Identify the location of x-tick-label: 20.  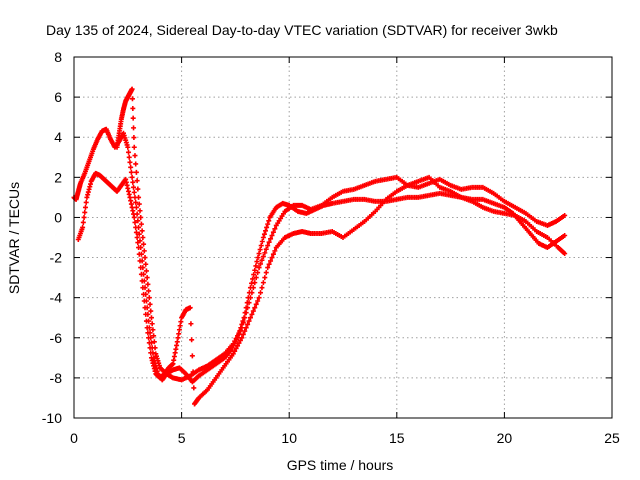
(505, 438).